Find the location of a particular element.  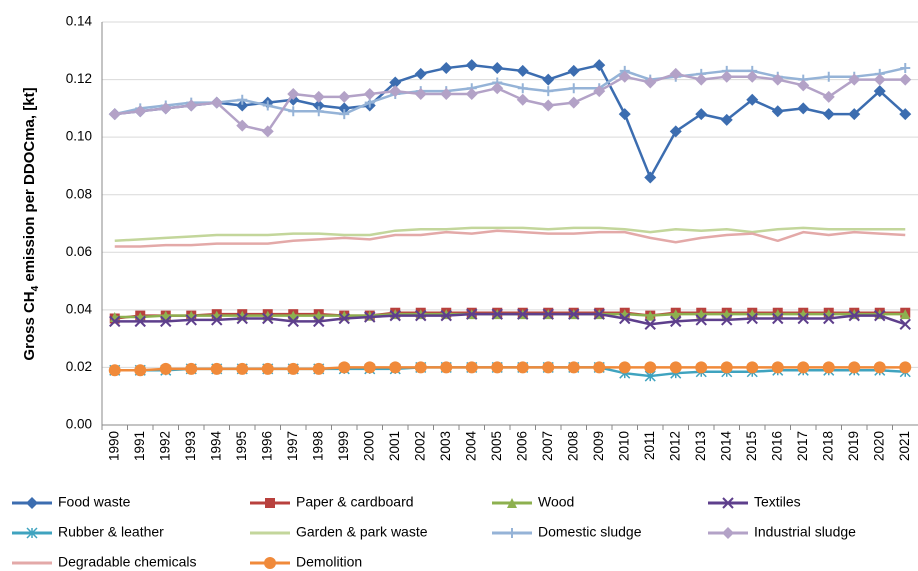

x-tick-label: 1998 is located at coordinates (317, 446).